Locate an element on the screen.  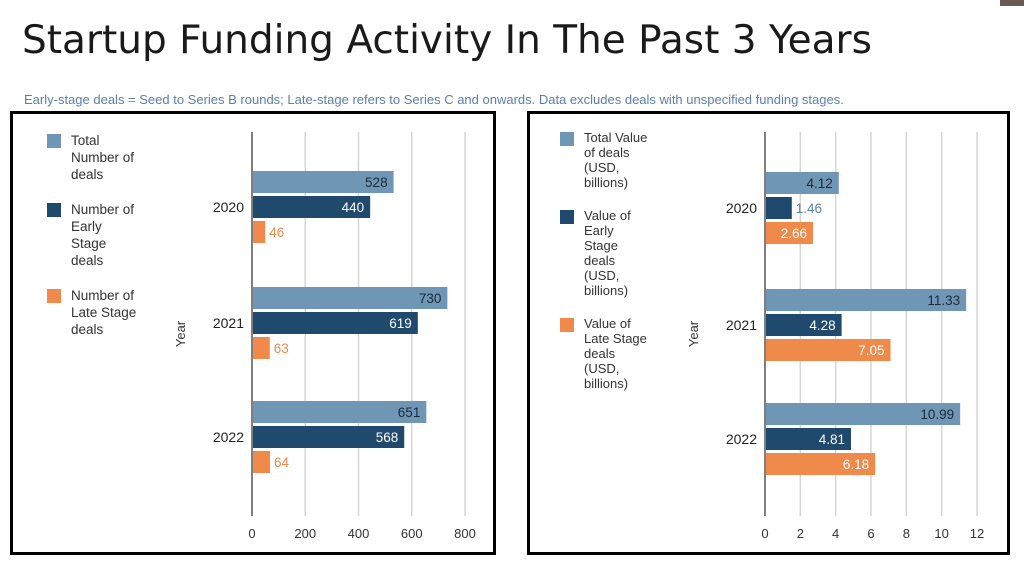
bar-value-label: 619 is located at coordinates (400, 323).